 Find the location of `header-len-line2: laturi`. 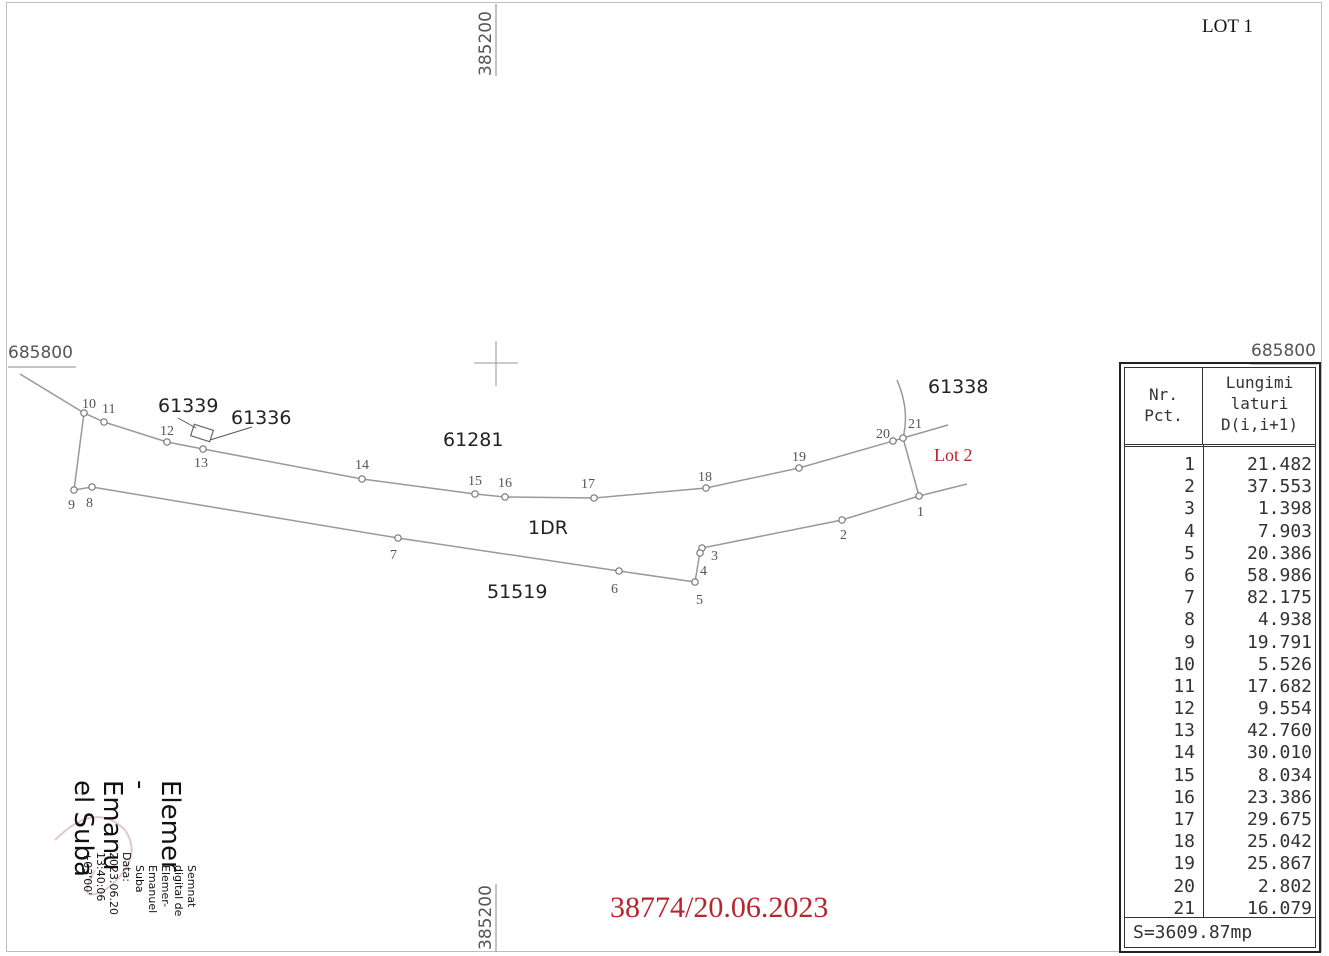

header-len-line2: laturi is located at coordinates (1259, 403).